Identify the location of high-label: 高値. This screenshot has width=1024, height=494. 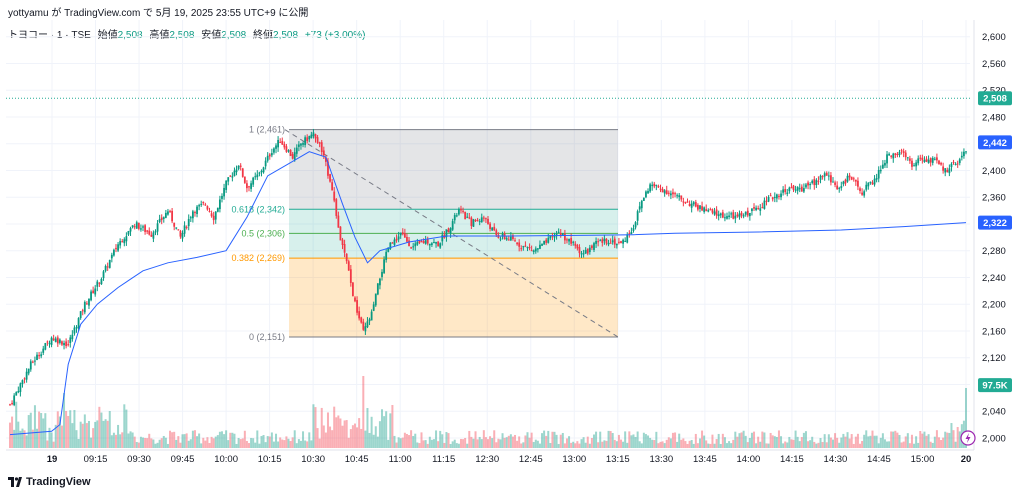
(159, 35).